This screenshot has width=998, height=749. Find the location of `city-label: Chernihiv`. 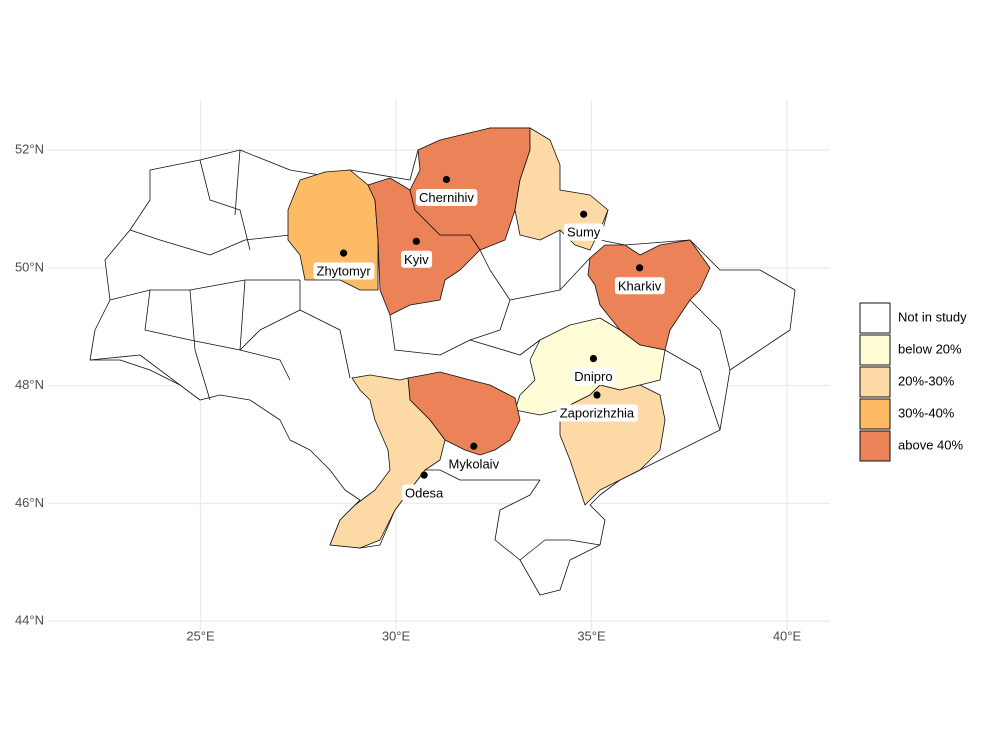

city-label: Chernihiv is located at coordinates (446, 197).